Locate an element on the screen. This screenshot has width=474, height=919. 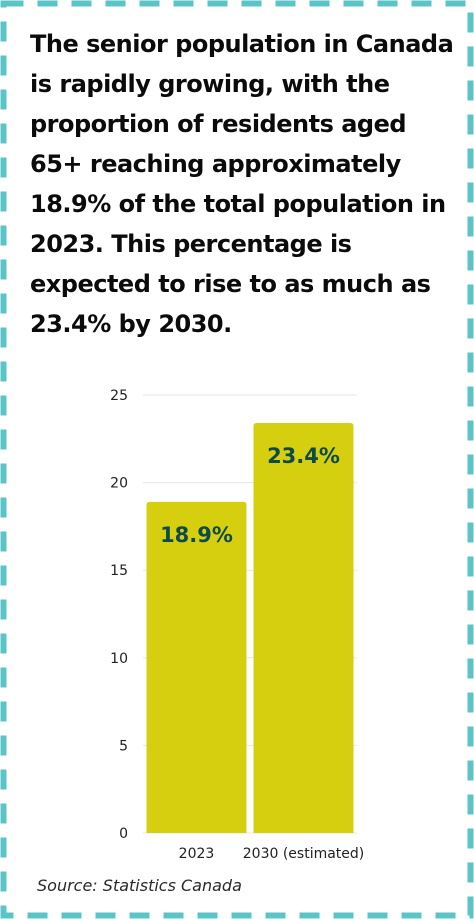
x-tick-label: 2030 (estimated) is located at coordinates (304, 854).